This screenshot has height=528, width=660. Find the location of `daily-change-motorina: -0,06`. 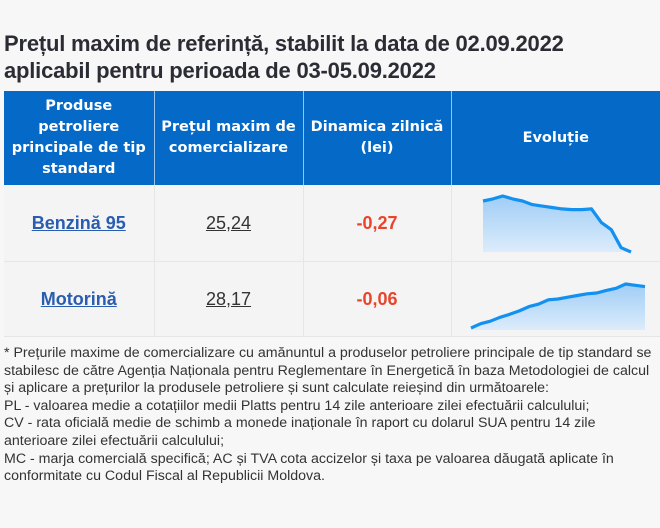

daily-change-motorina: -0,06 is located at coordinates (377, 298).